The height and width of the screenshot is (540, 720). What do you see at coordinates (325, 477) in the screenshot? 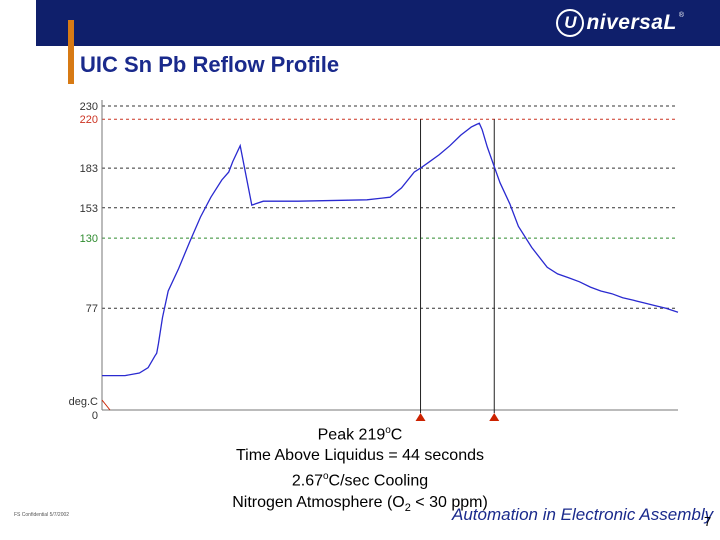
I see `cooling-degree: o` at bounding box center [325, 477].